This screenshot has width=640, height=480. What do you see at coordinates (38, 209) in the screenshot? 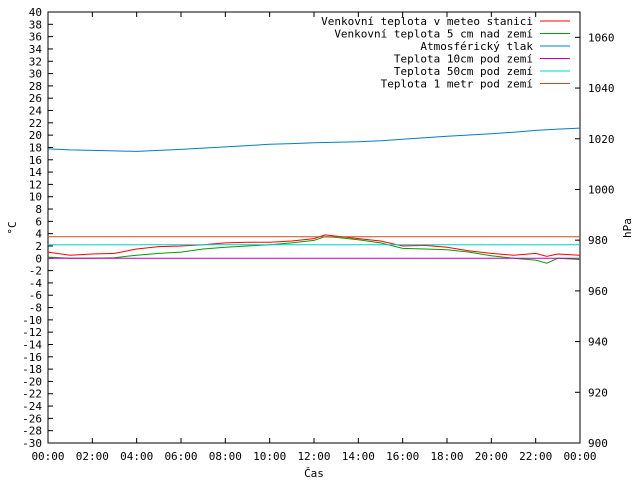
I see `y-left-tick-label: 8` at bounding box center [38, 209].